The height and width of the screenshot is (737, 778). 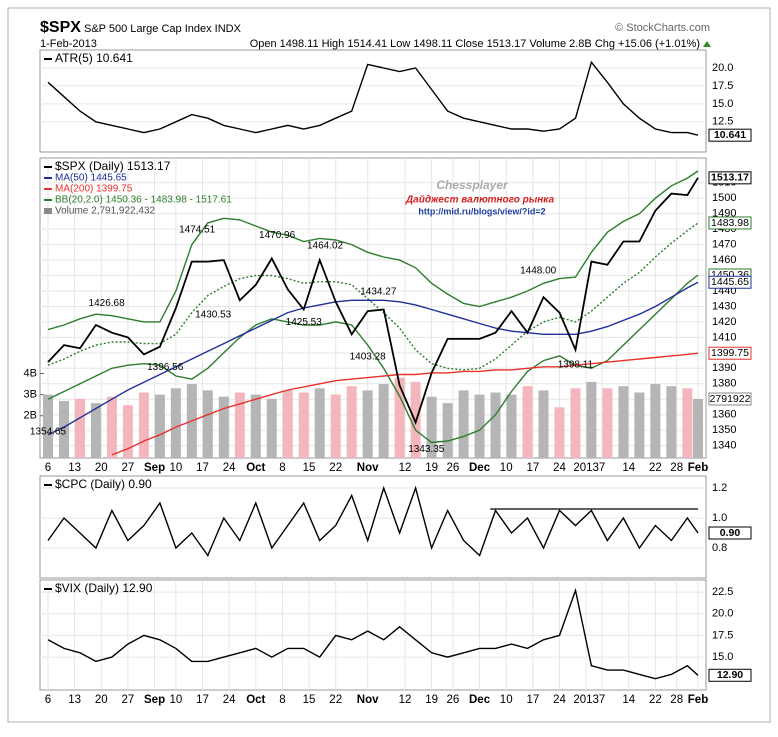 I want to click on date: 1-Feb-2013, so click(x=68, y=44).